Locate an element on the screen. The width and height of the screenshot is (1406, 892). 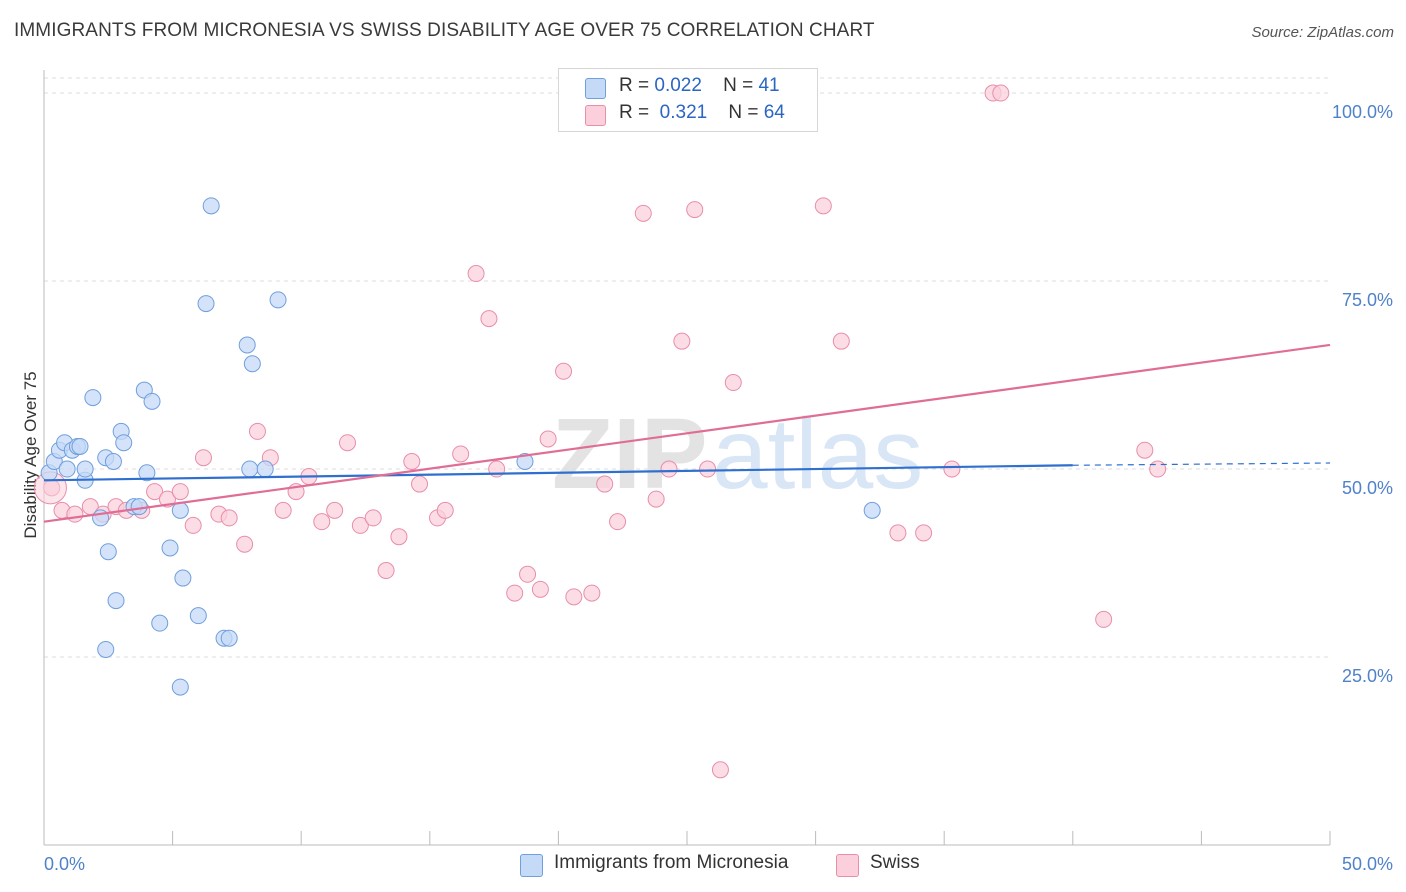
y-tick-labels: 25.0% 50.0% 75.0% 100.0% is located at coordinates (1362, 394).